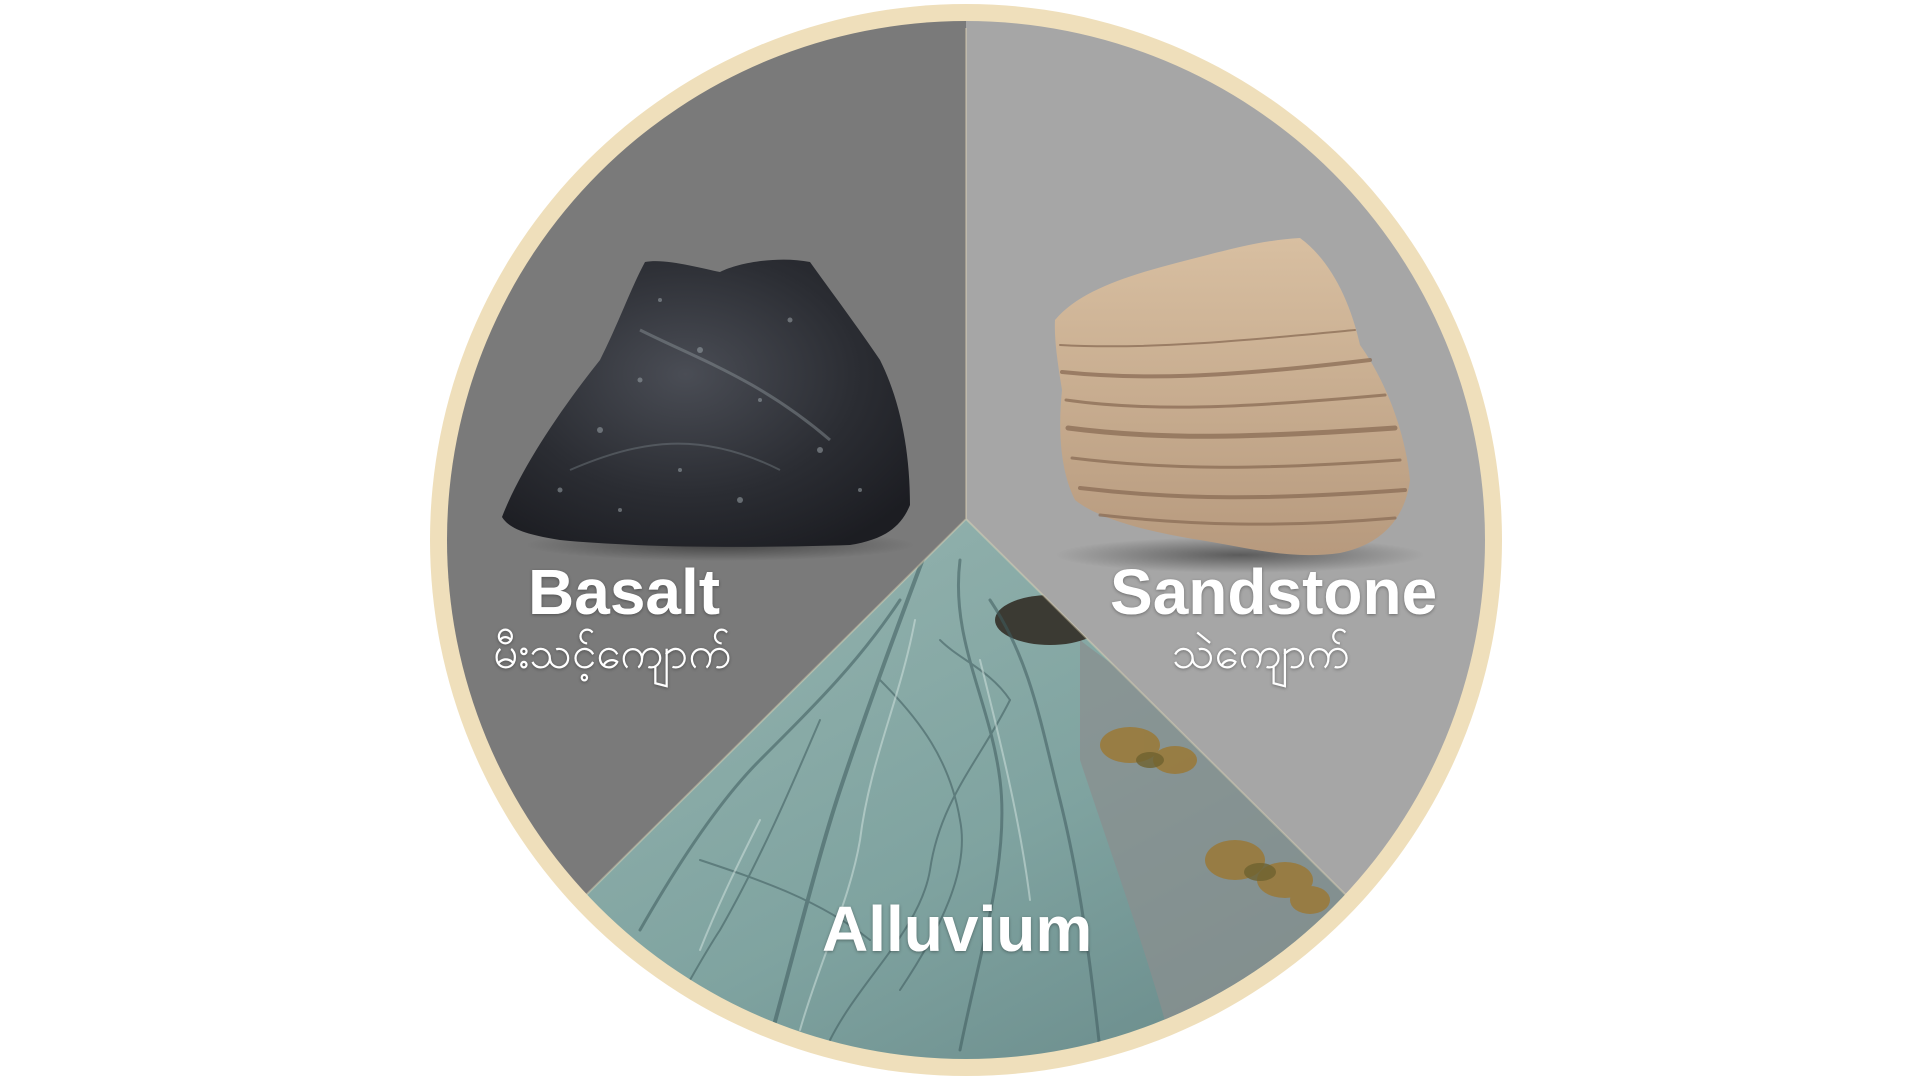 This screenshot has height=1080, width=1920. What do you see at coordinates (1239, 405) in the screenshot?
I see `sandstone-rock-image` at bounding box center [1239, 405].